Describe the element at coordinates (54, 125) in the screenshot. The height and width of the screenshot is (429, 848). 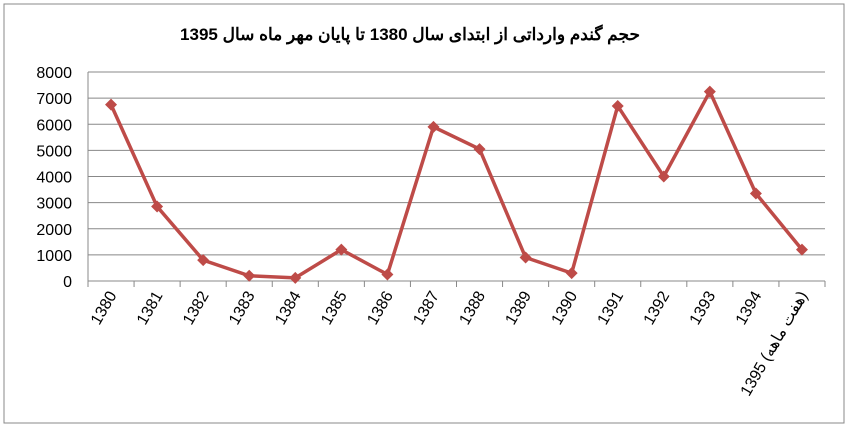
I see `y-tick-label: 6000` at that location.